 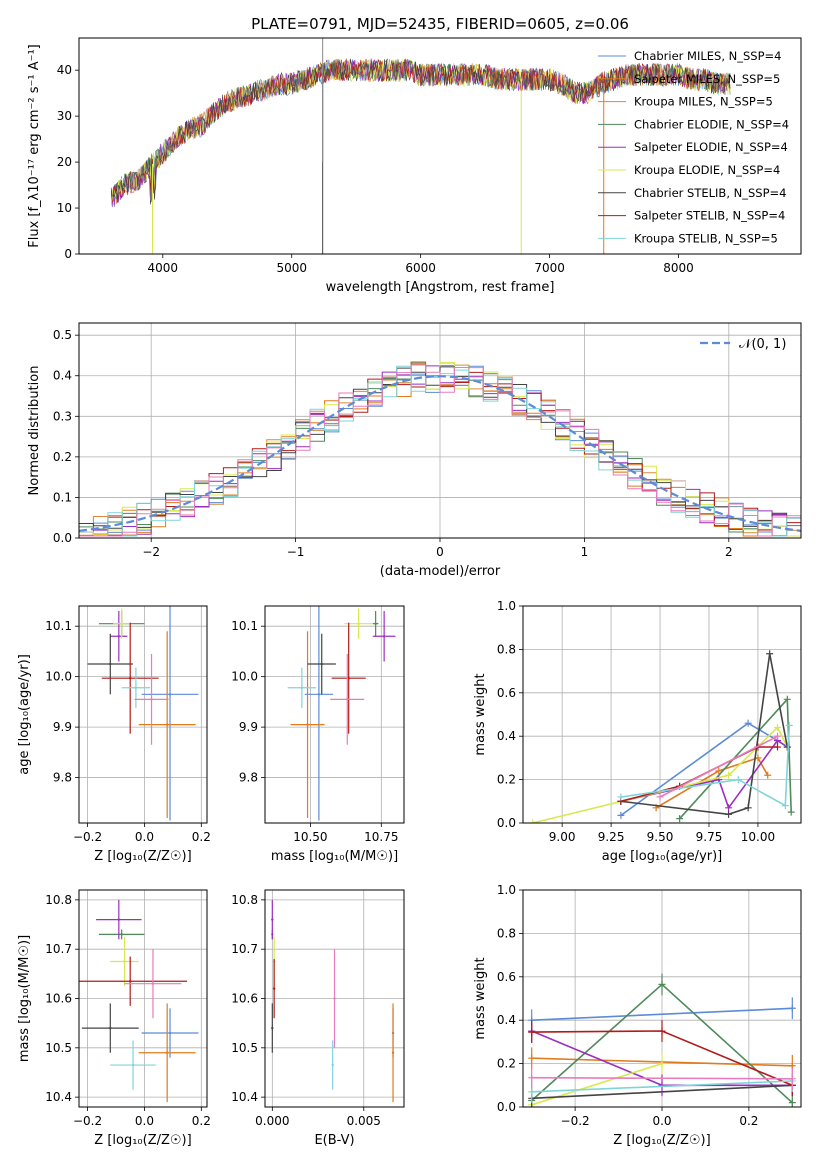 What do you see at coordinates (440, 571) in the screenshot?
I see `x-axis-label: (data-model)/error` at bounding box center [440, 571].